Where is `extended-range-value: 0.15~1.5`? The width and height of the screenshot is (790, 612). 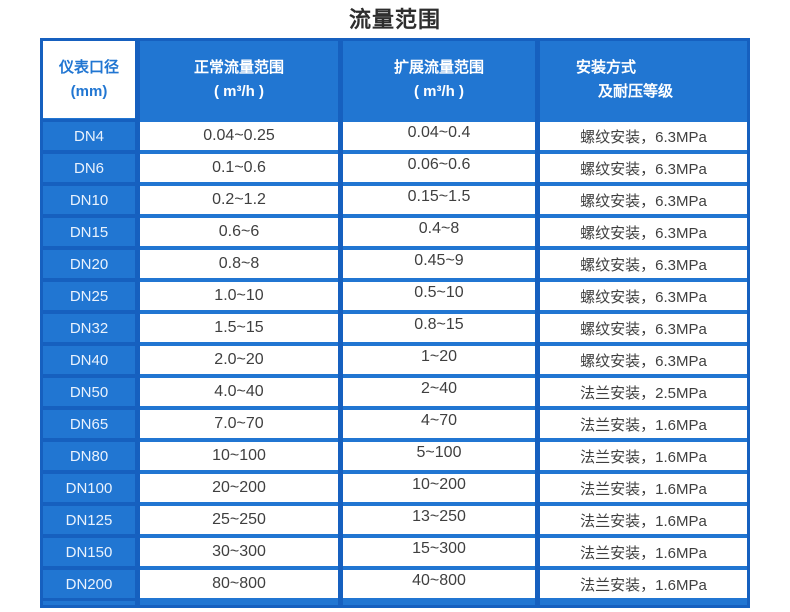 extended-range-value: 0.15~1.5 is located at coordinates (439, 196).